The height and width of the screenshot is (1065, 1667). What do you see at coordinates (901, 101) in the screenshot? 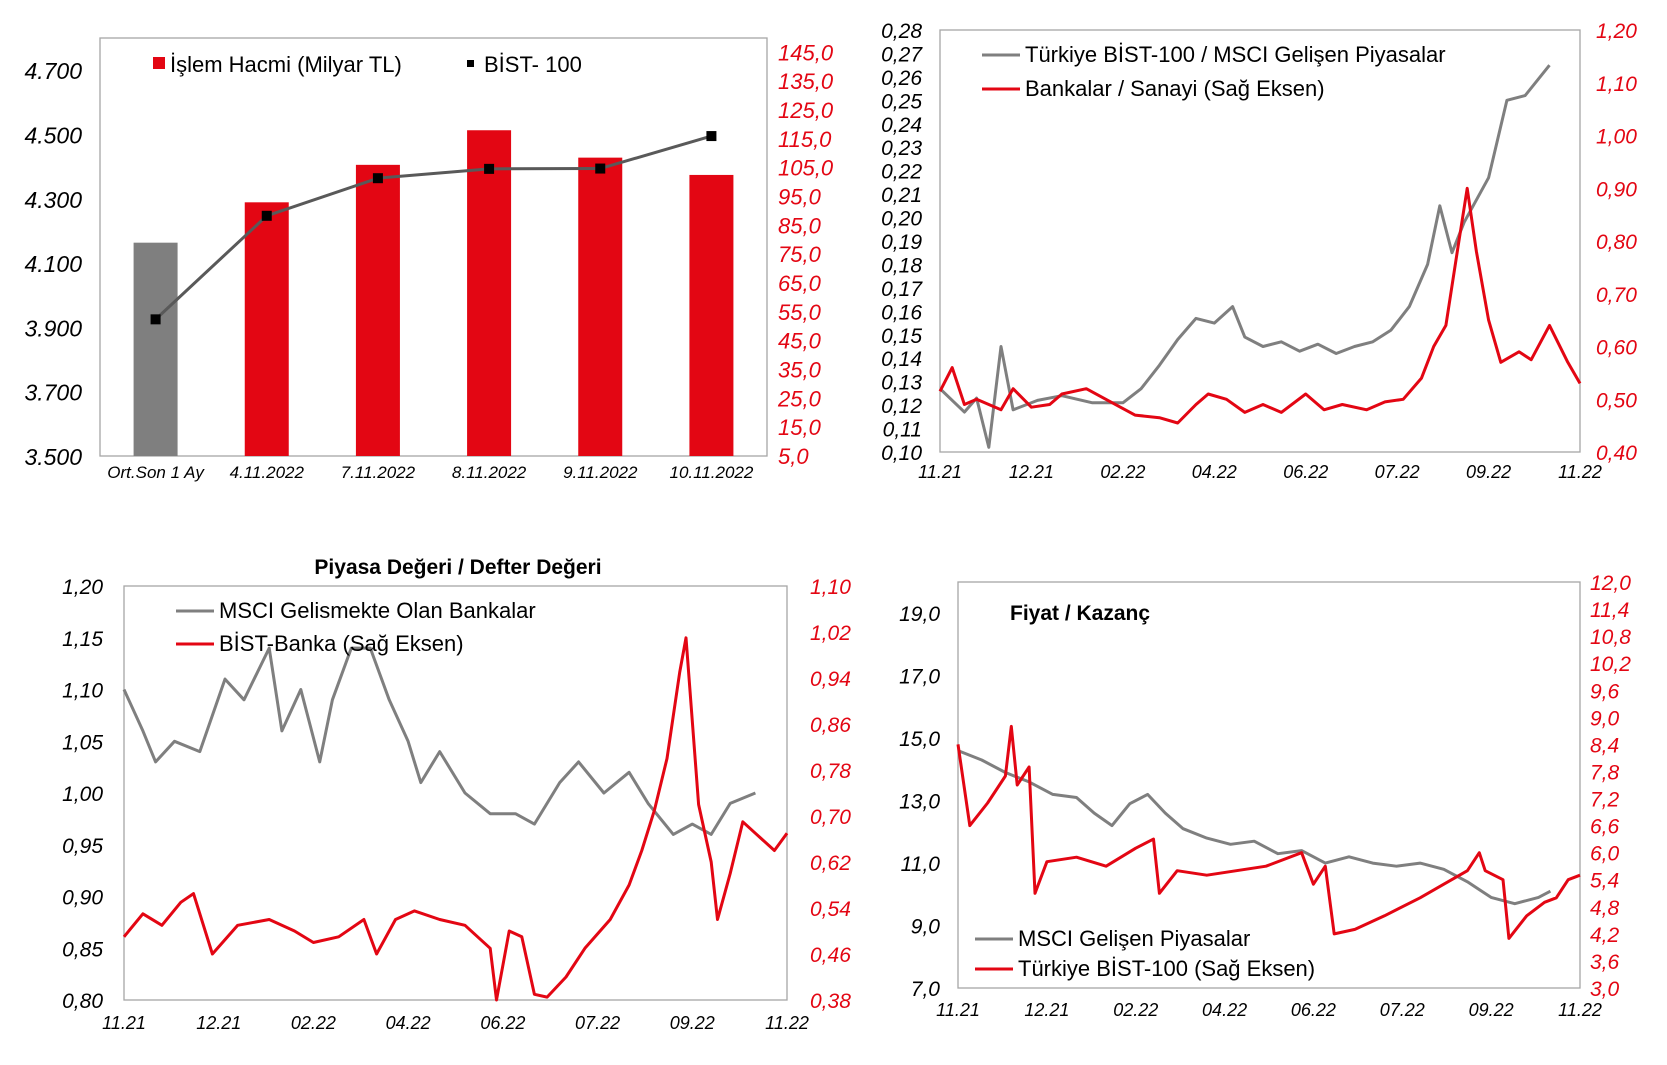
I see `left-axis-tick: 0,25` at bounding box center [901, 101].